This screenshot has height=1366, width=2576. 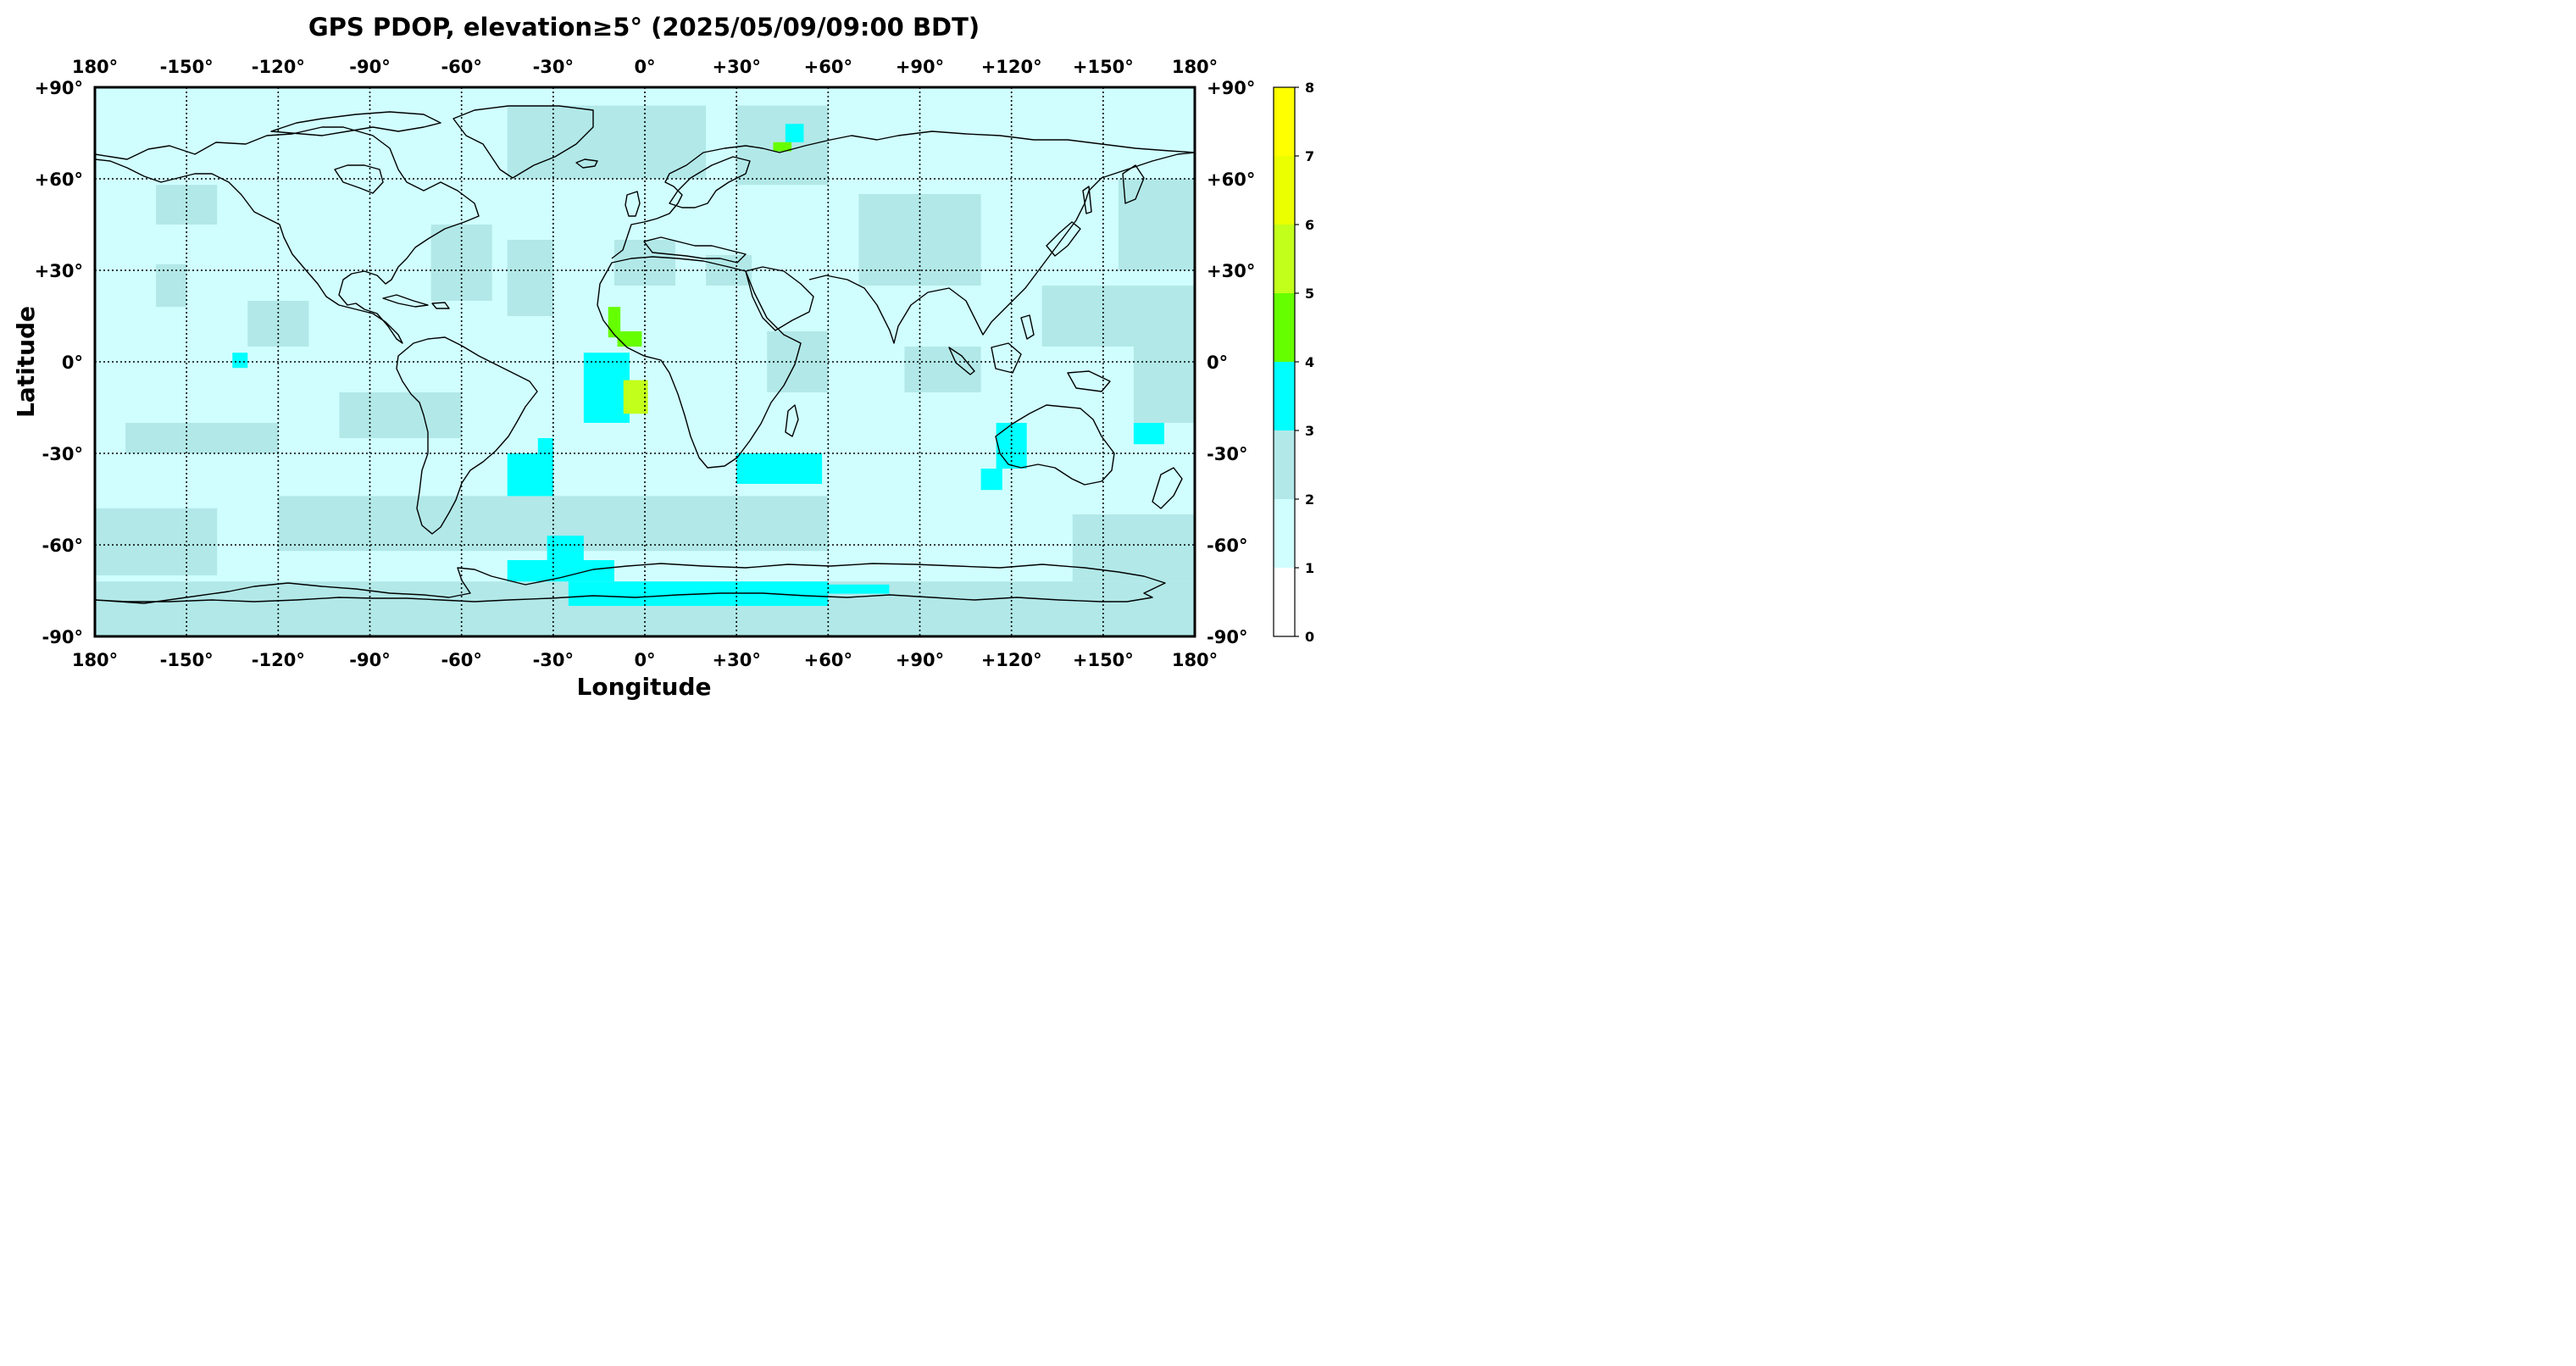 What do you see at coordinates (359, 179) in the screenshot?
I see `coast-hudson-bay` at bounding box center [359, 179].